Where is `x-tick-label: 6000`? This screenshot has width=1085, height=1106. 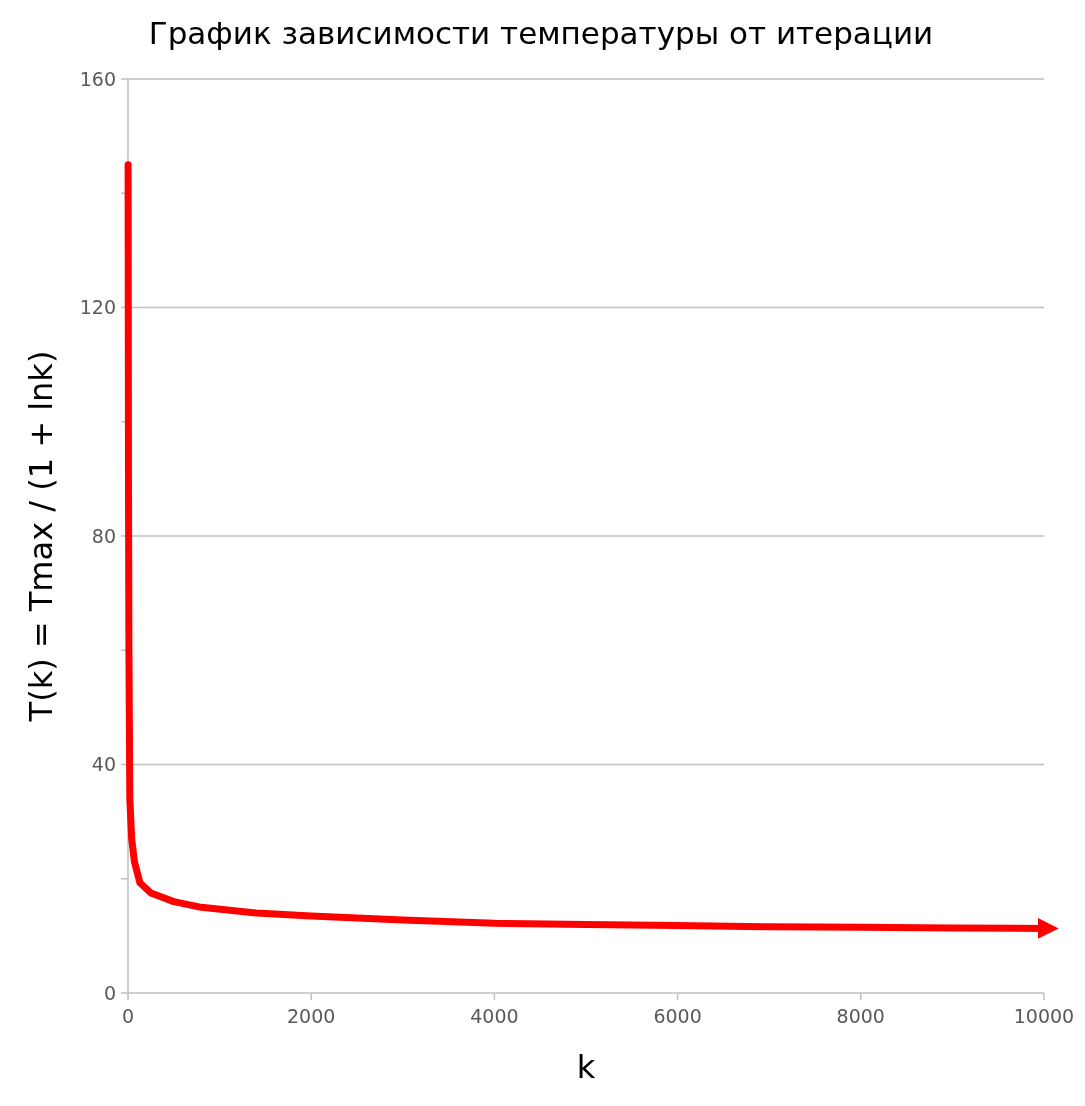
x-tick-label: 6000 is located at coordinates (677, 1016).